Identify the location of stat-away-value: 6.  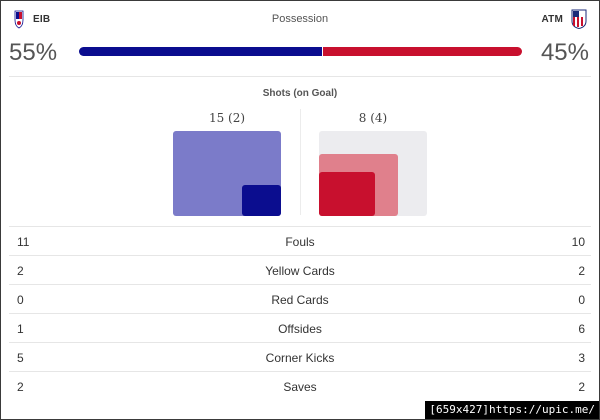
(581, 329).